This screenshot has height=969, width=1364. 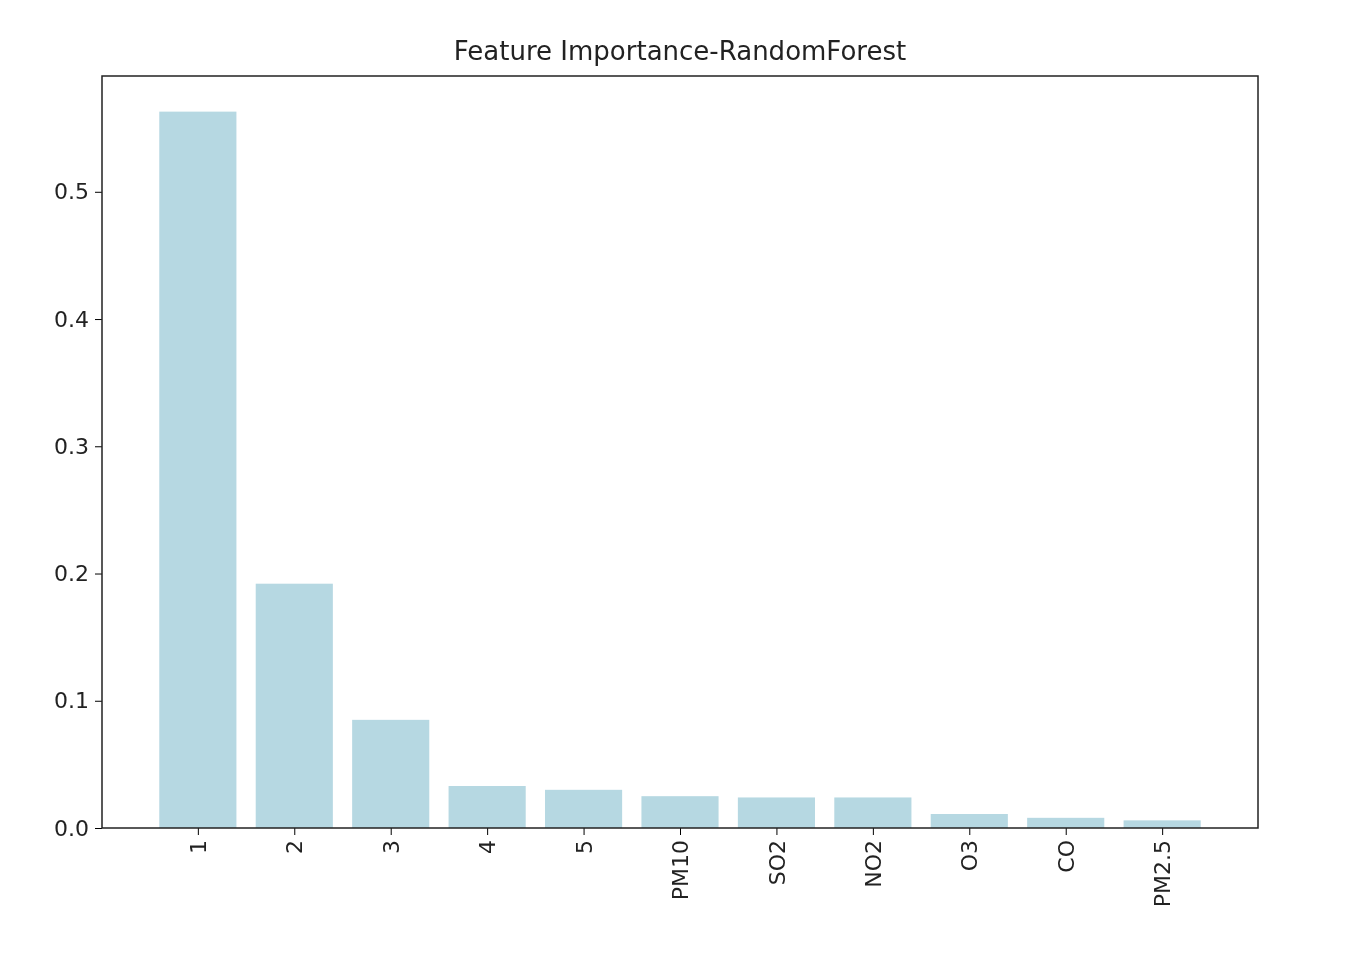 I want to click on y-tick-label: 0.2, so click(x=71, y=574).